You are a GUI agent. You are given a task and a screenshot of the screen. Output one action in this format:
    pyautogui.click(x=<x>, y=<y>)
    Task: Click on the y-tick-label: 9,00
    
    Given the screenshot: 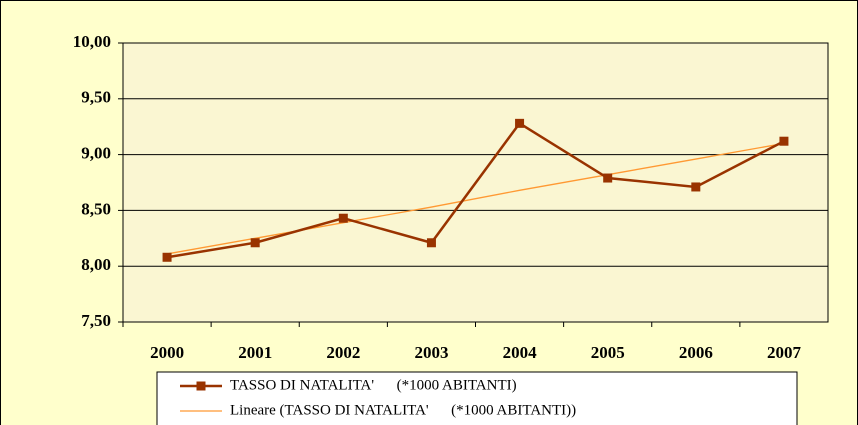 What is the action you would take?
    pyautogui.click(x=96, y=153)
    